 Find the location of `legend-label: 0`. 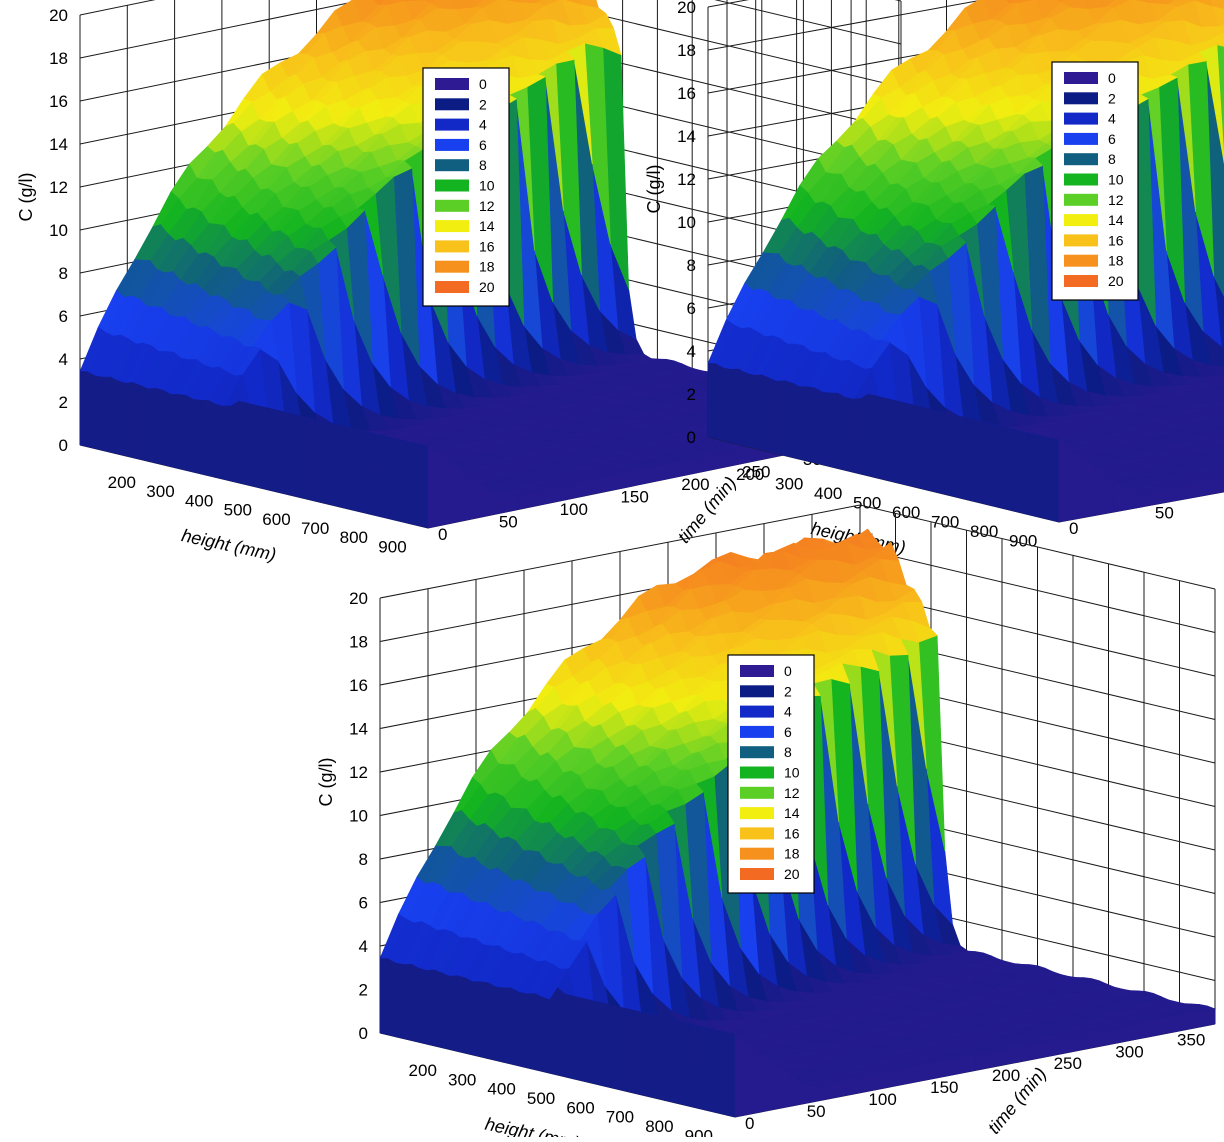

legend-label: 0 is located at coordinates (788, 671).